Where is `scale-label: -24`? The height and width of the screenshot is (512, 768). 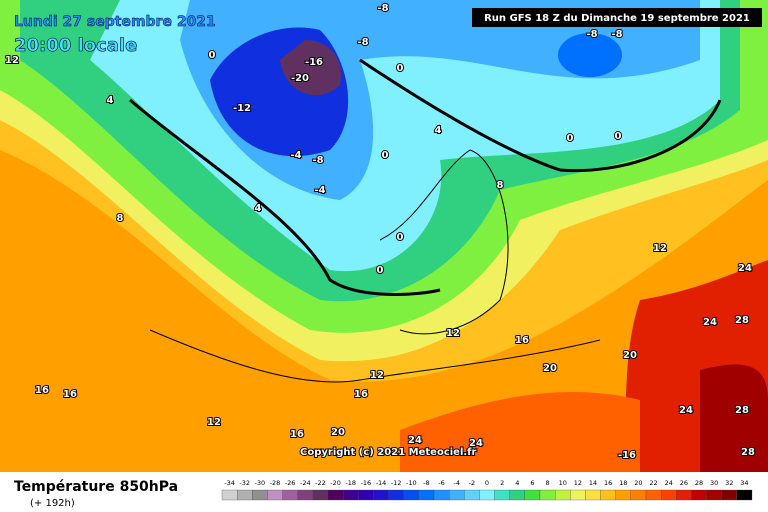
scale-label: -24 is located at coordinates (305, 483).